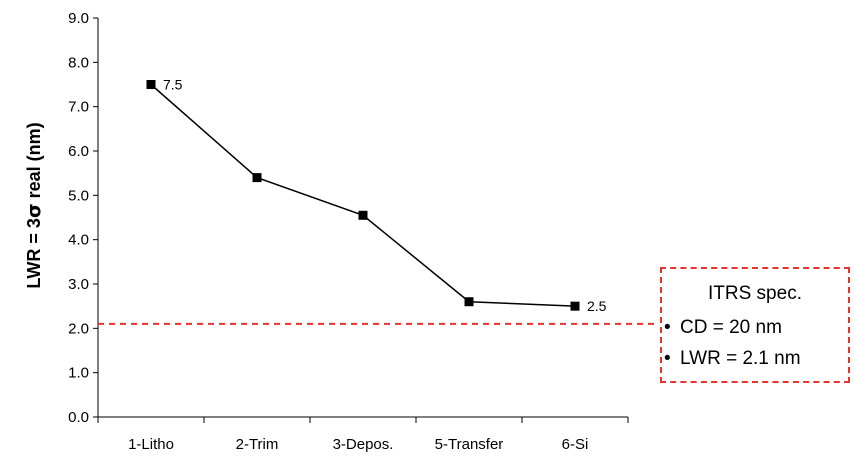 This screenshot has width=854, height=464. I want to click on spec-item-lwr-text: LWR = 2.1 nm, so click(740, 358).